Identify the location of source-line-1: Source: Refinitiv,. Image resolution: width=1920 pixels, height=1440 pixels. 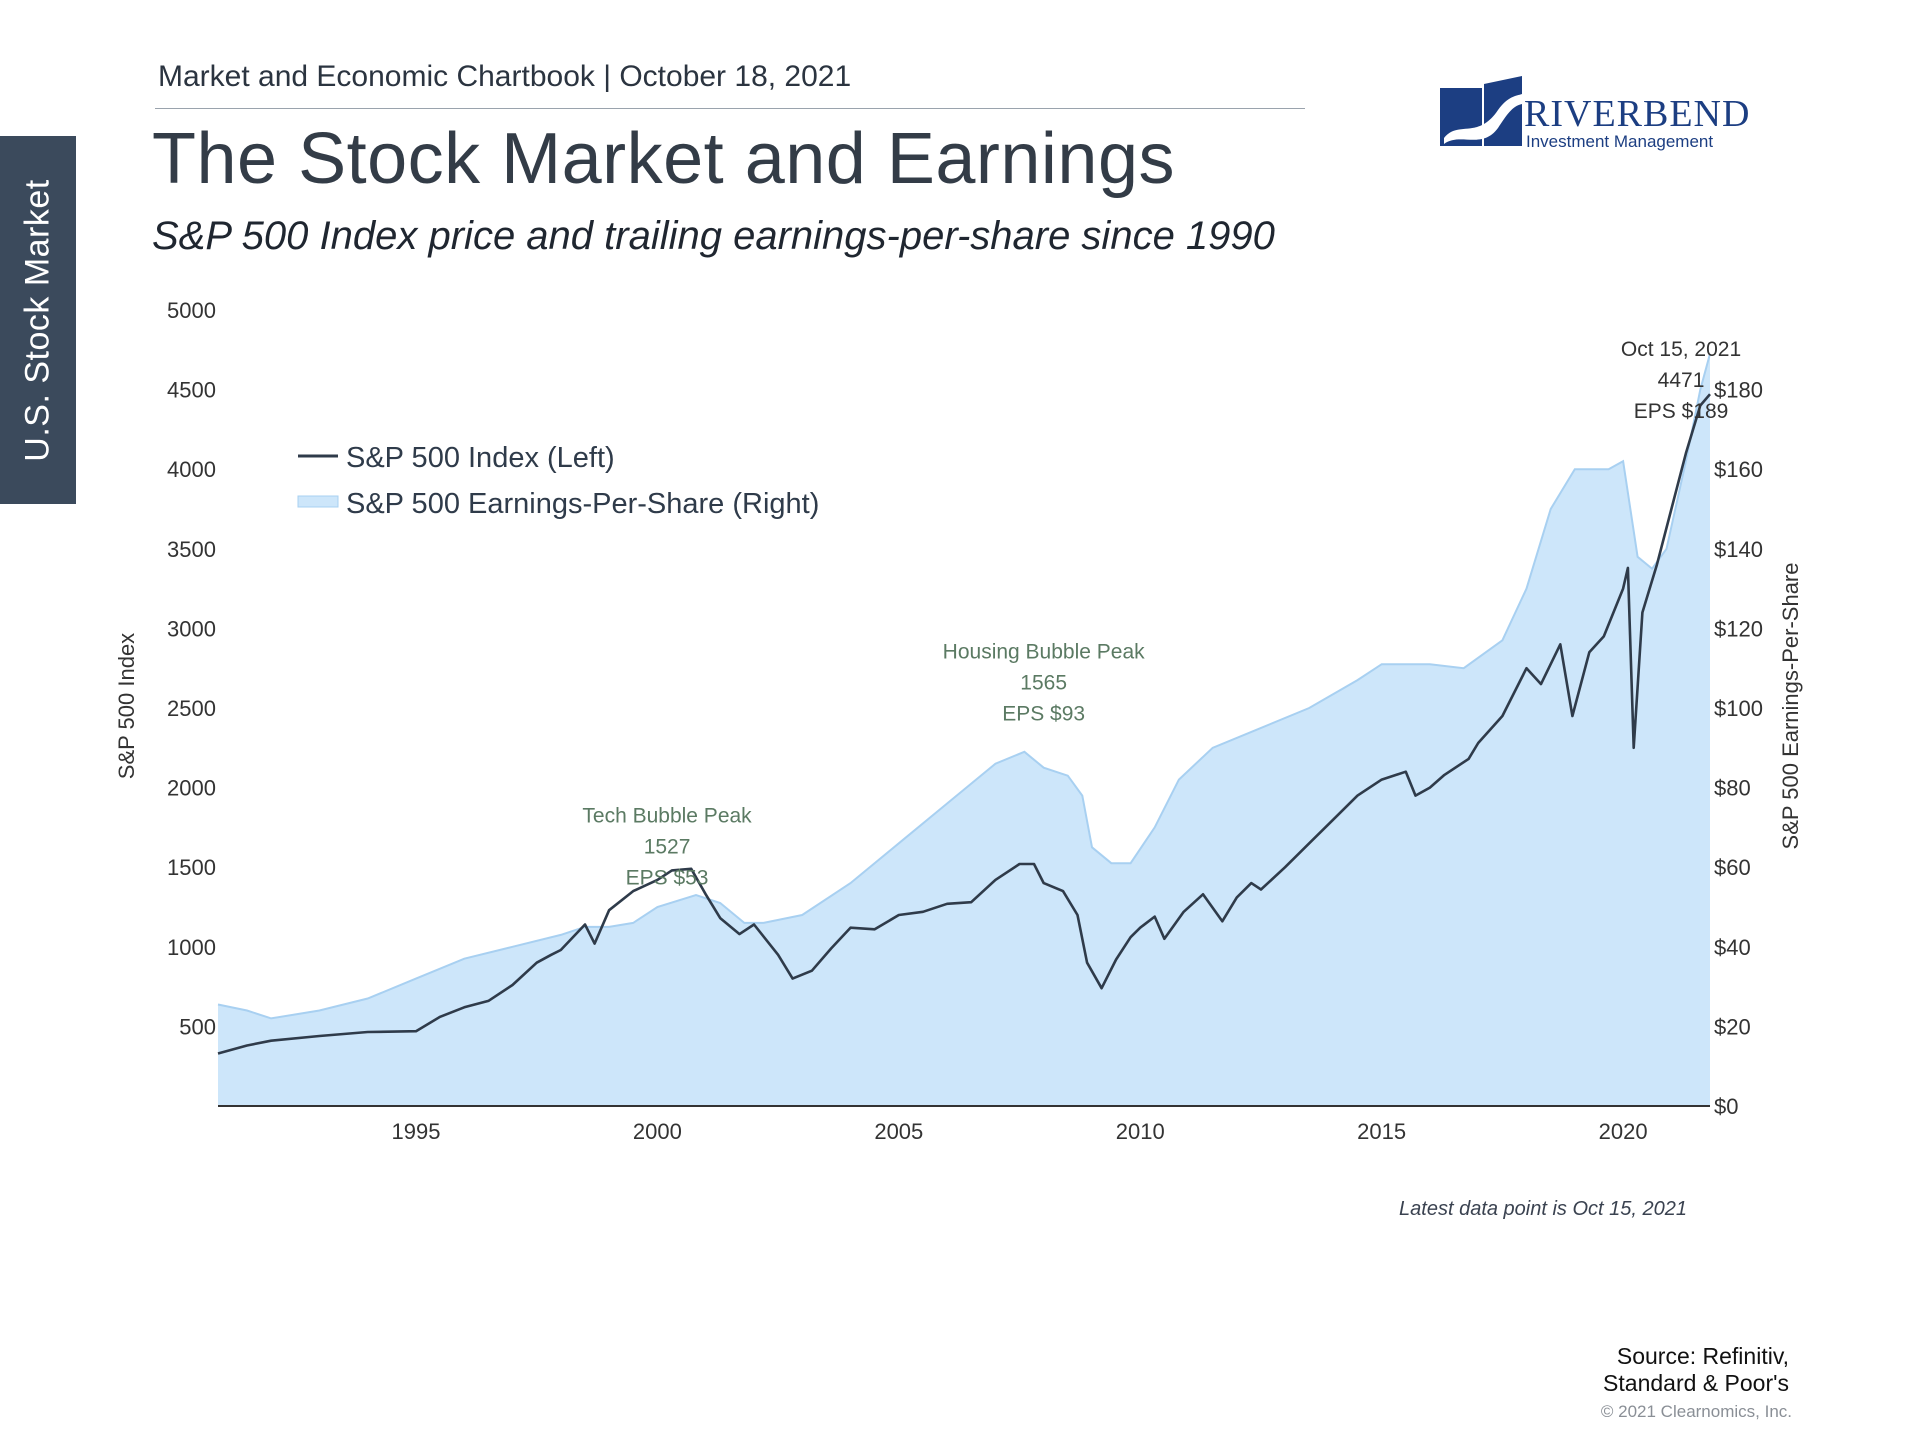
(1702, 1356).